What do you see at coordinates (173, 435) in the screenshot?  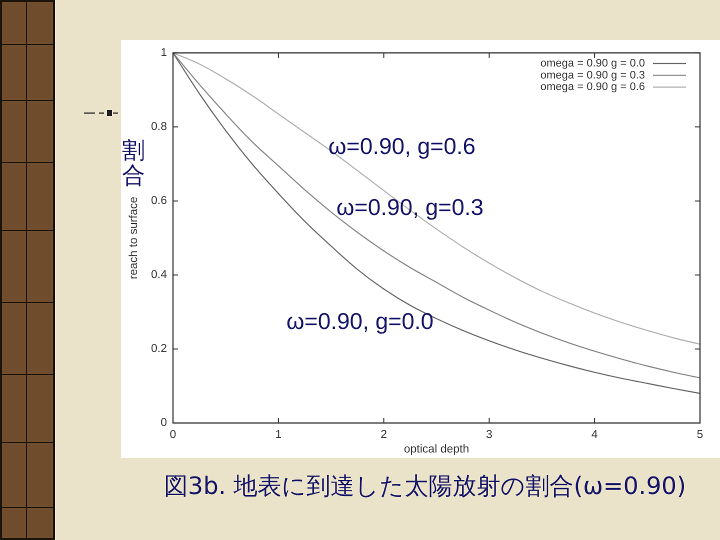 I see `x-tick-label: 0` at bounding box center [173, 435].